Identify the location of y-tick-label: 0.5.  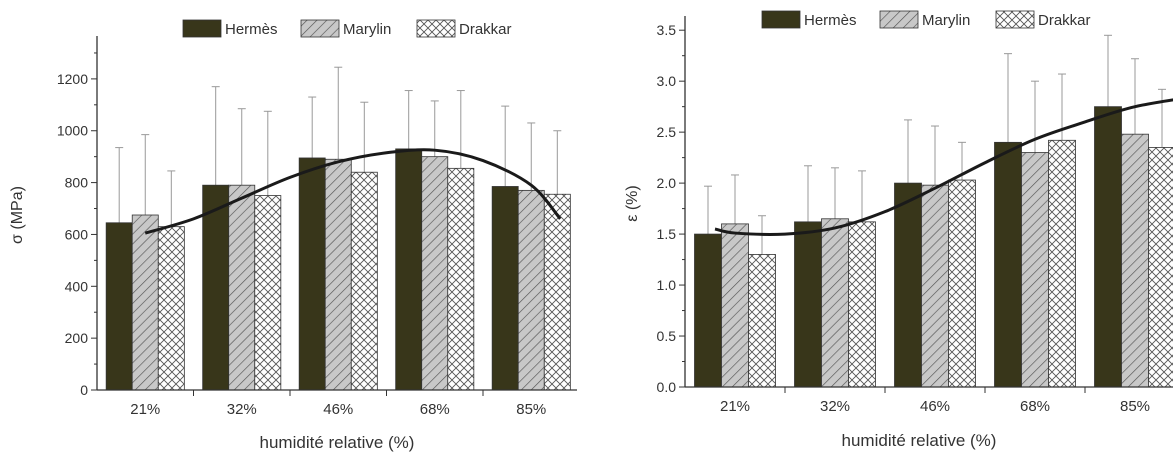
(667, 336).